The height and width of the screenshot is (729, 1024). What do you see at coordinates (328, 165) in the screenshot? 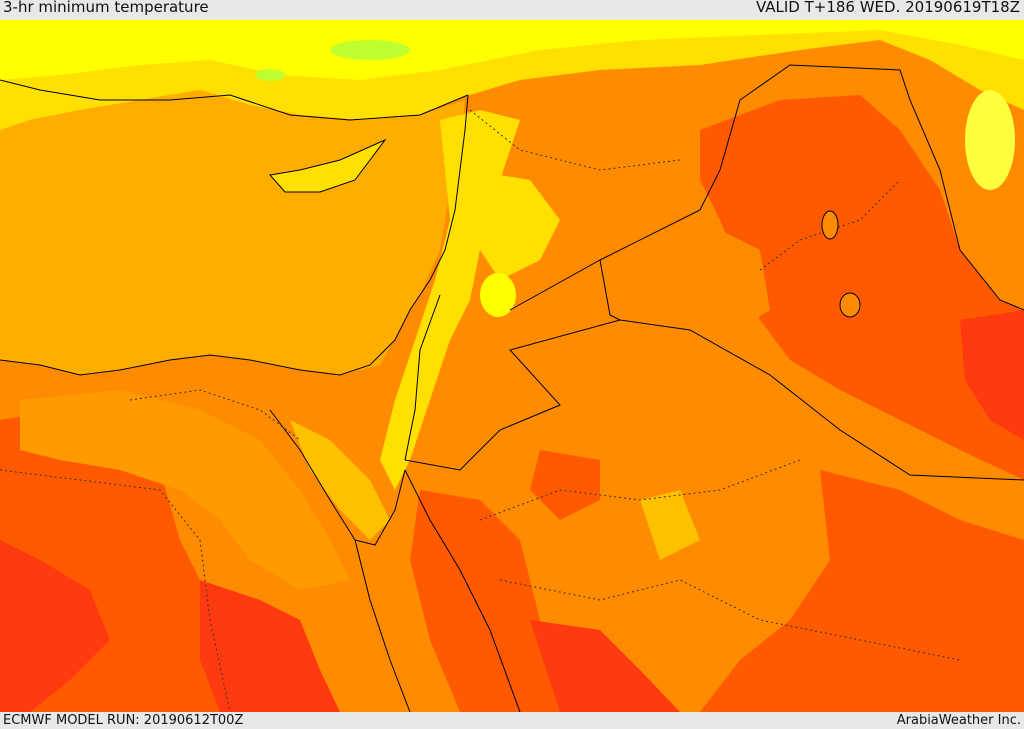
I see `cyprus-coastline` at bounding box center [328, 165].